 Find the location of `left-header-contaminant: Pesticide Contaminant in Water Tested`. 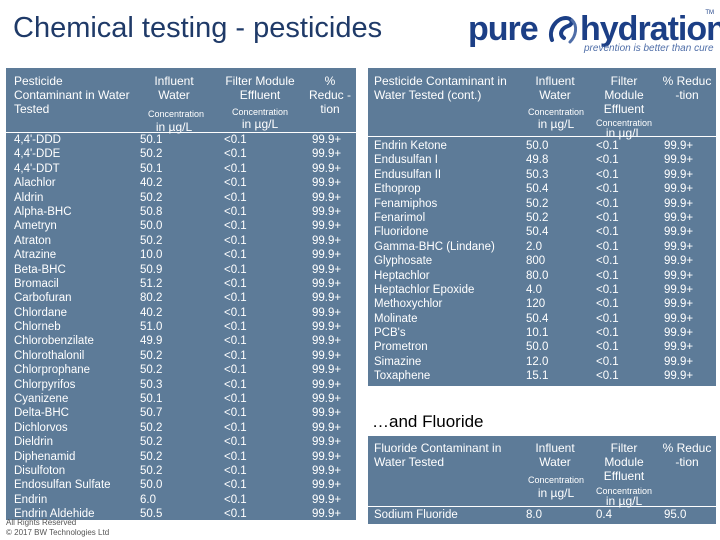

left-header-contaminant: Pesticide Contaminant in Water Tested is located at coordinates (72, 95).